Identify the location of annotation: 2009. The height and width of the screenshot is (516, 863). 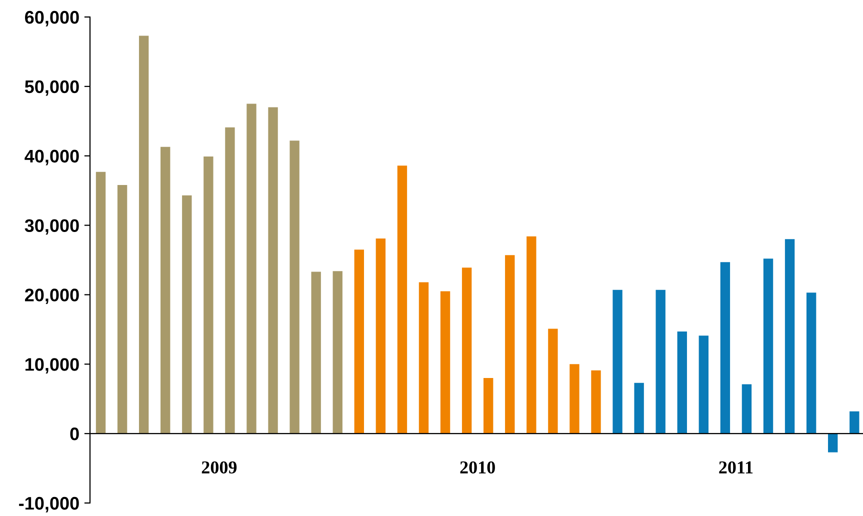
(219, 467).